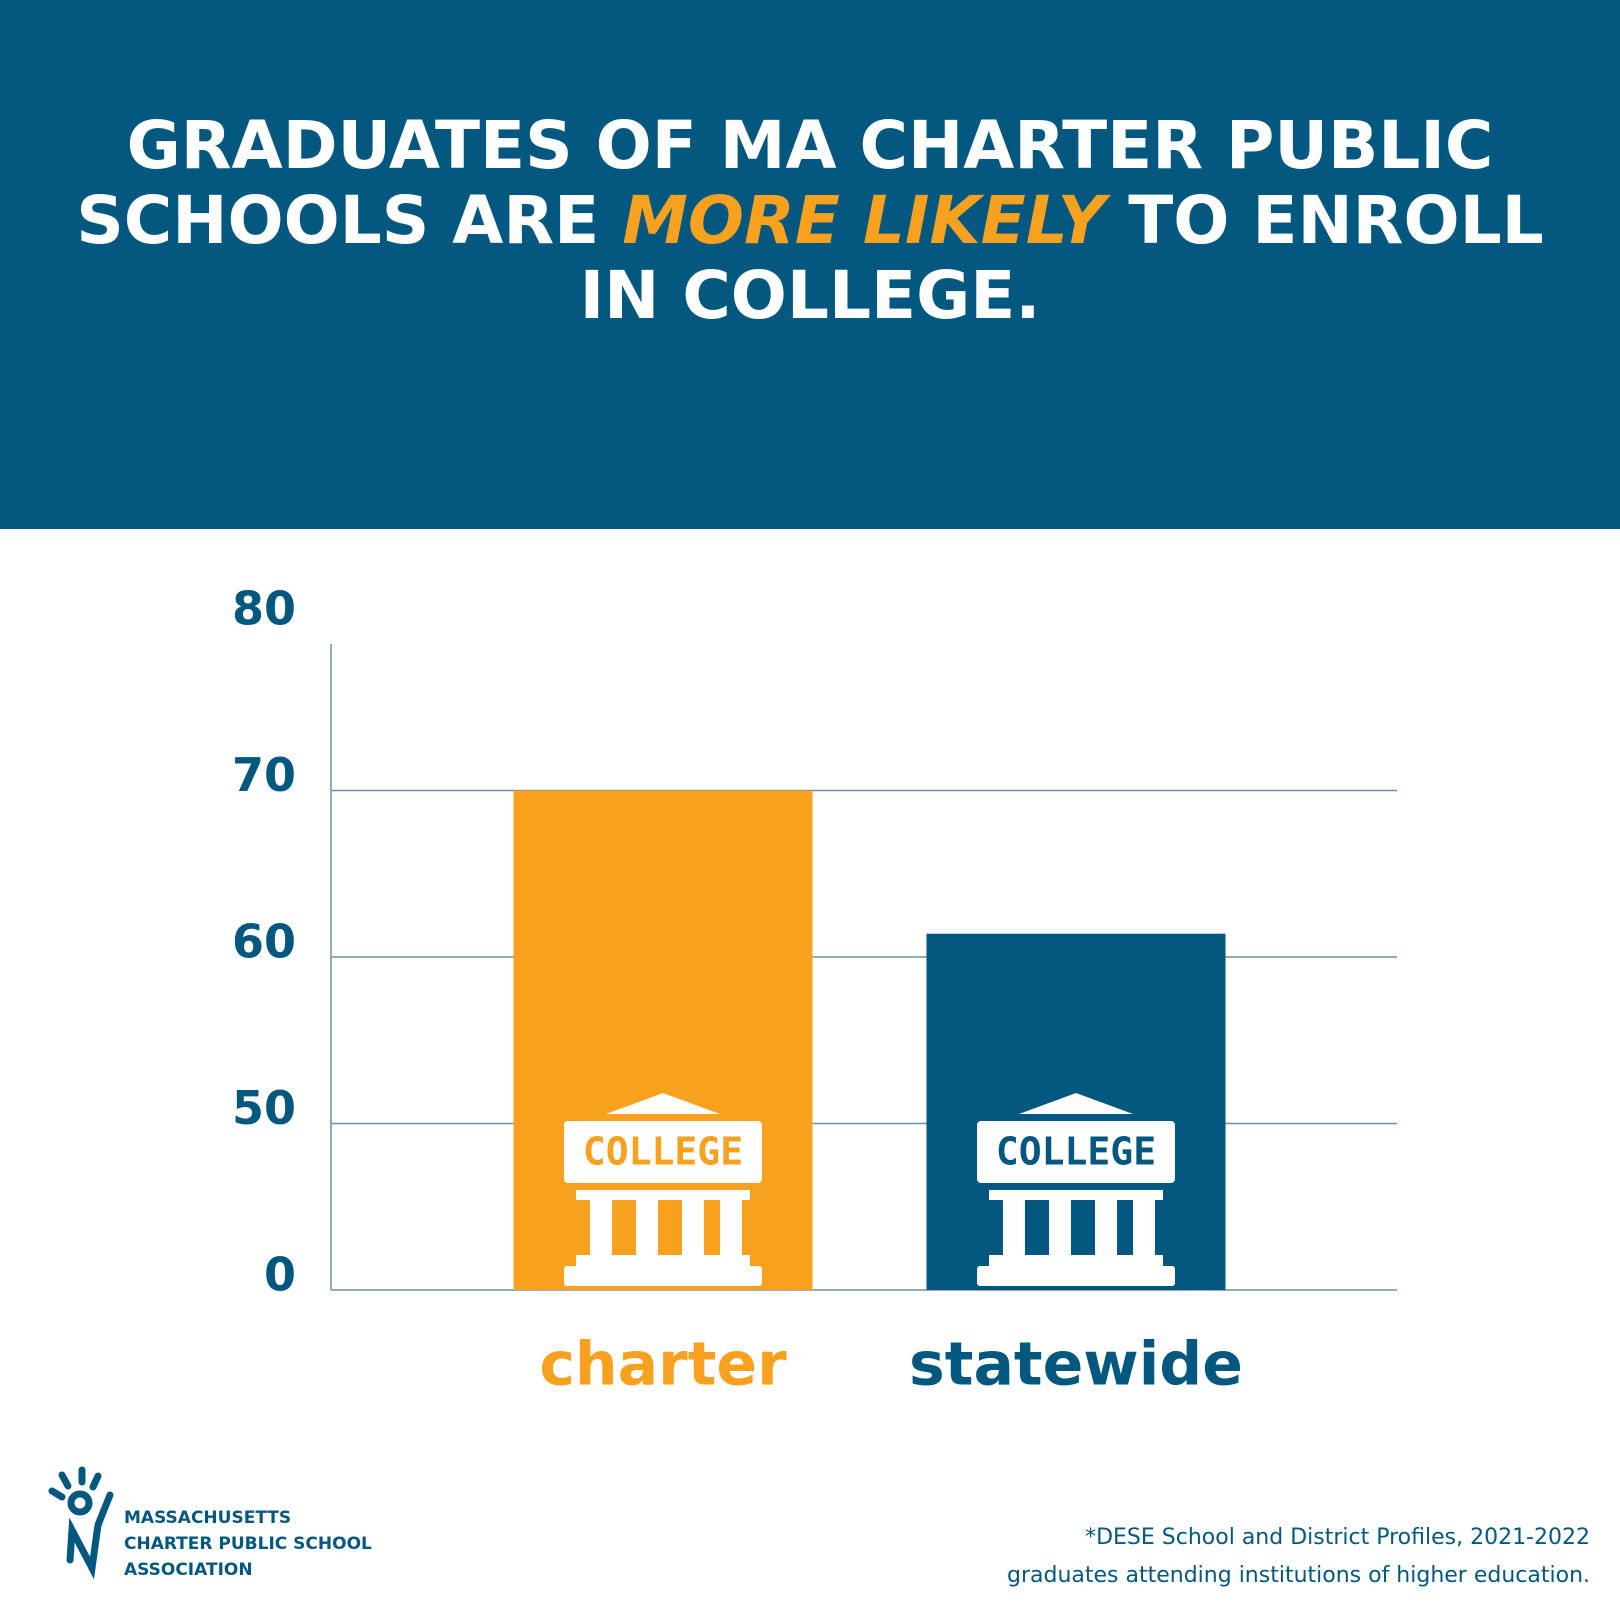 Image resolution: width=1620 pixels, height=1620 pixels. Describe the element at coordinates (264, 775) in the screenshot. I see `y-tick-label: 70` at that location.